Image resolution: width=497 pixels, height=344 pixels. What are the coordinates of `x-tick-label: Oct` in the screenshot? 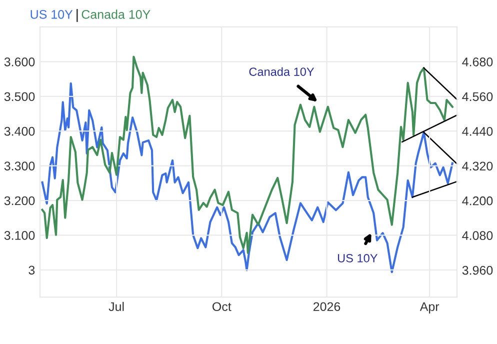 It's located at (222, 307).